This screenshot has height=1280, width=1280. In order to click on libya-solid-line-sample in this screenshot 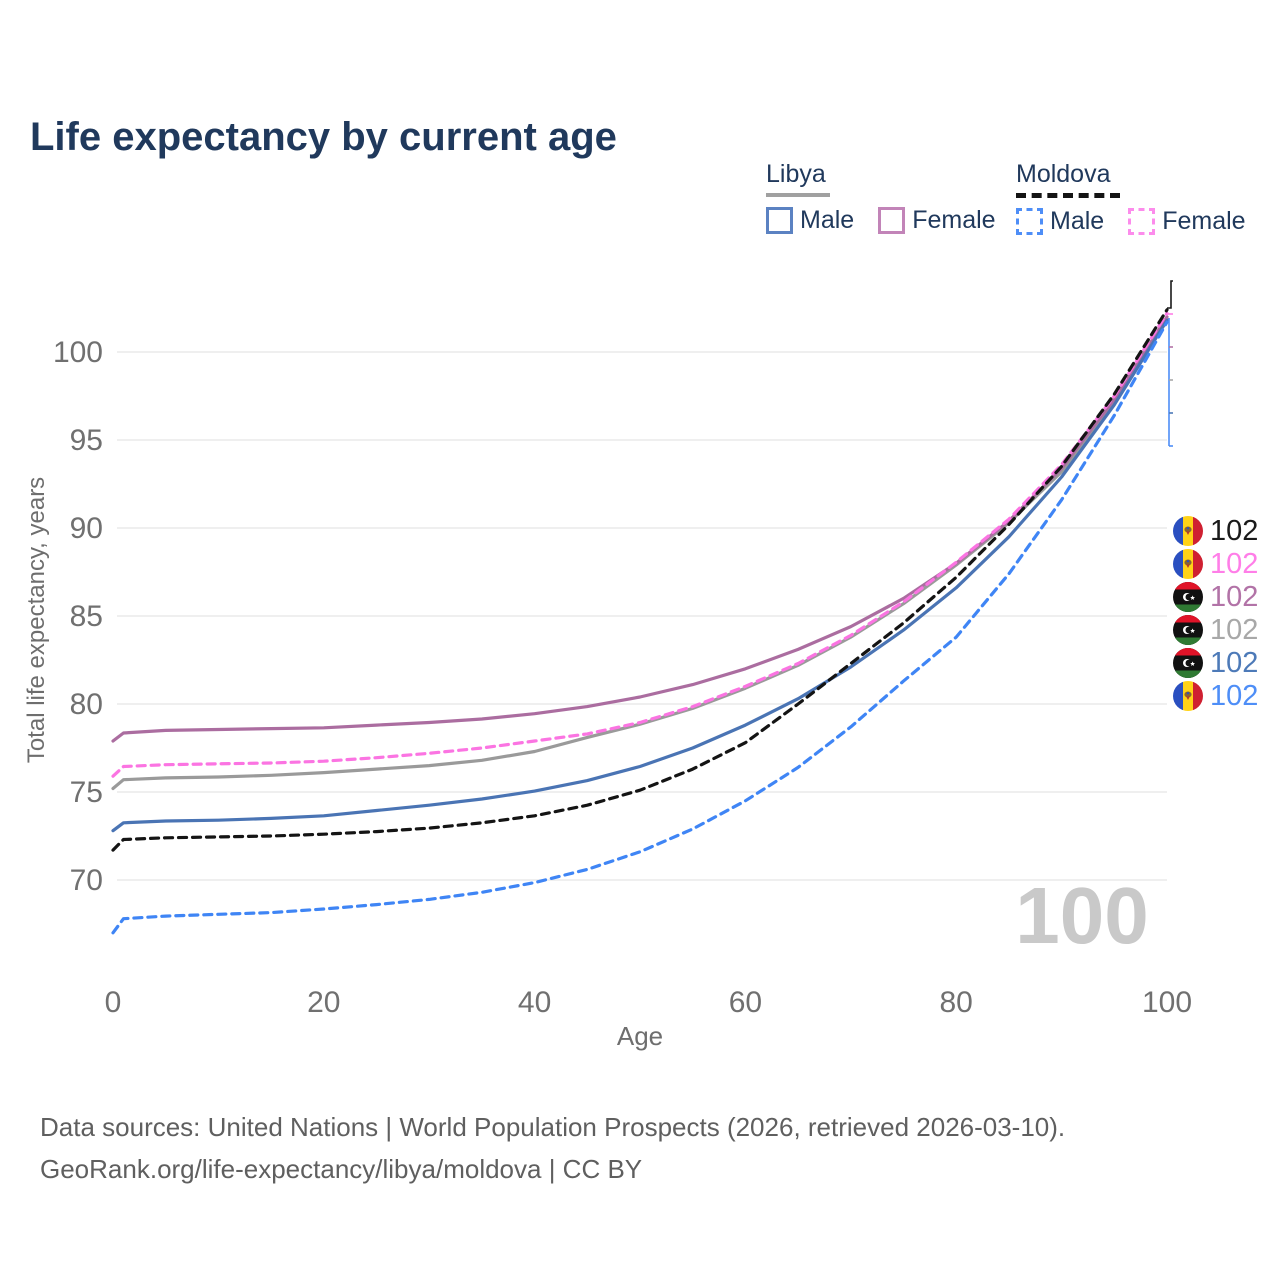, I will do `click(798, 195)`.